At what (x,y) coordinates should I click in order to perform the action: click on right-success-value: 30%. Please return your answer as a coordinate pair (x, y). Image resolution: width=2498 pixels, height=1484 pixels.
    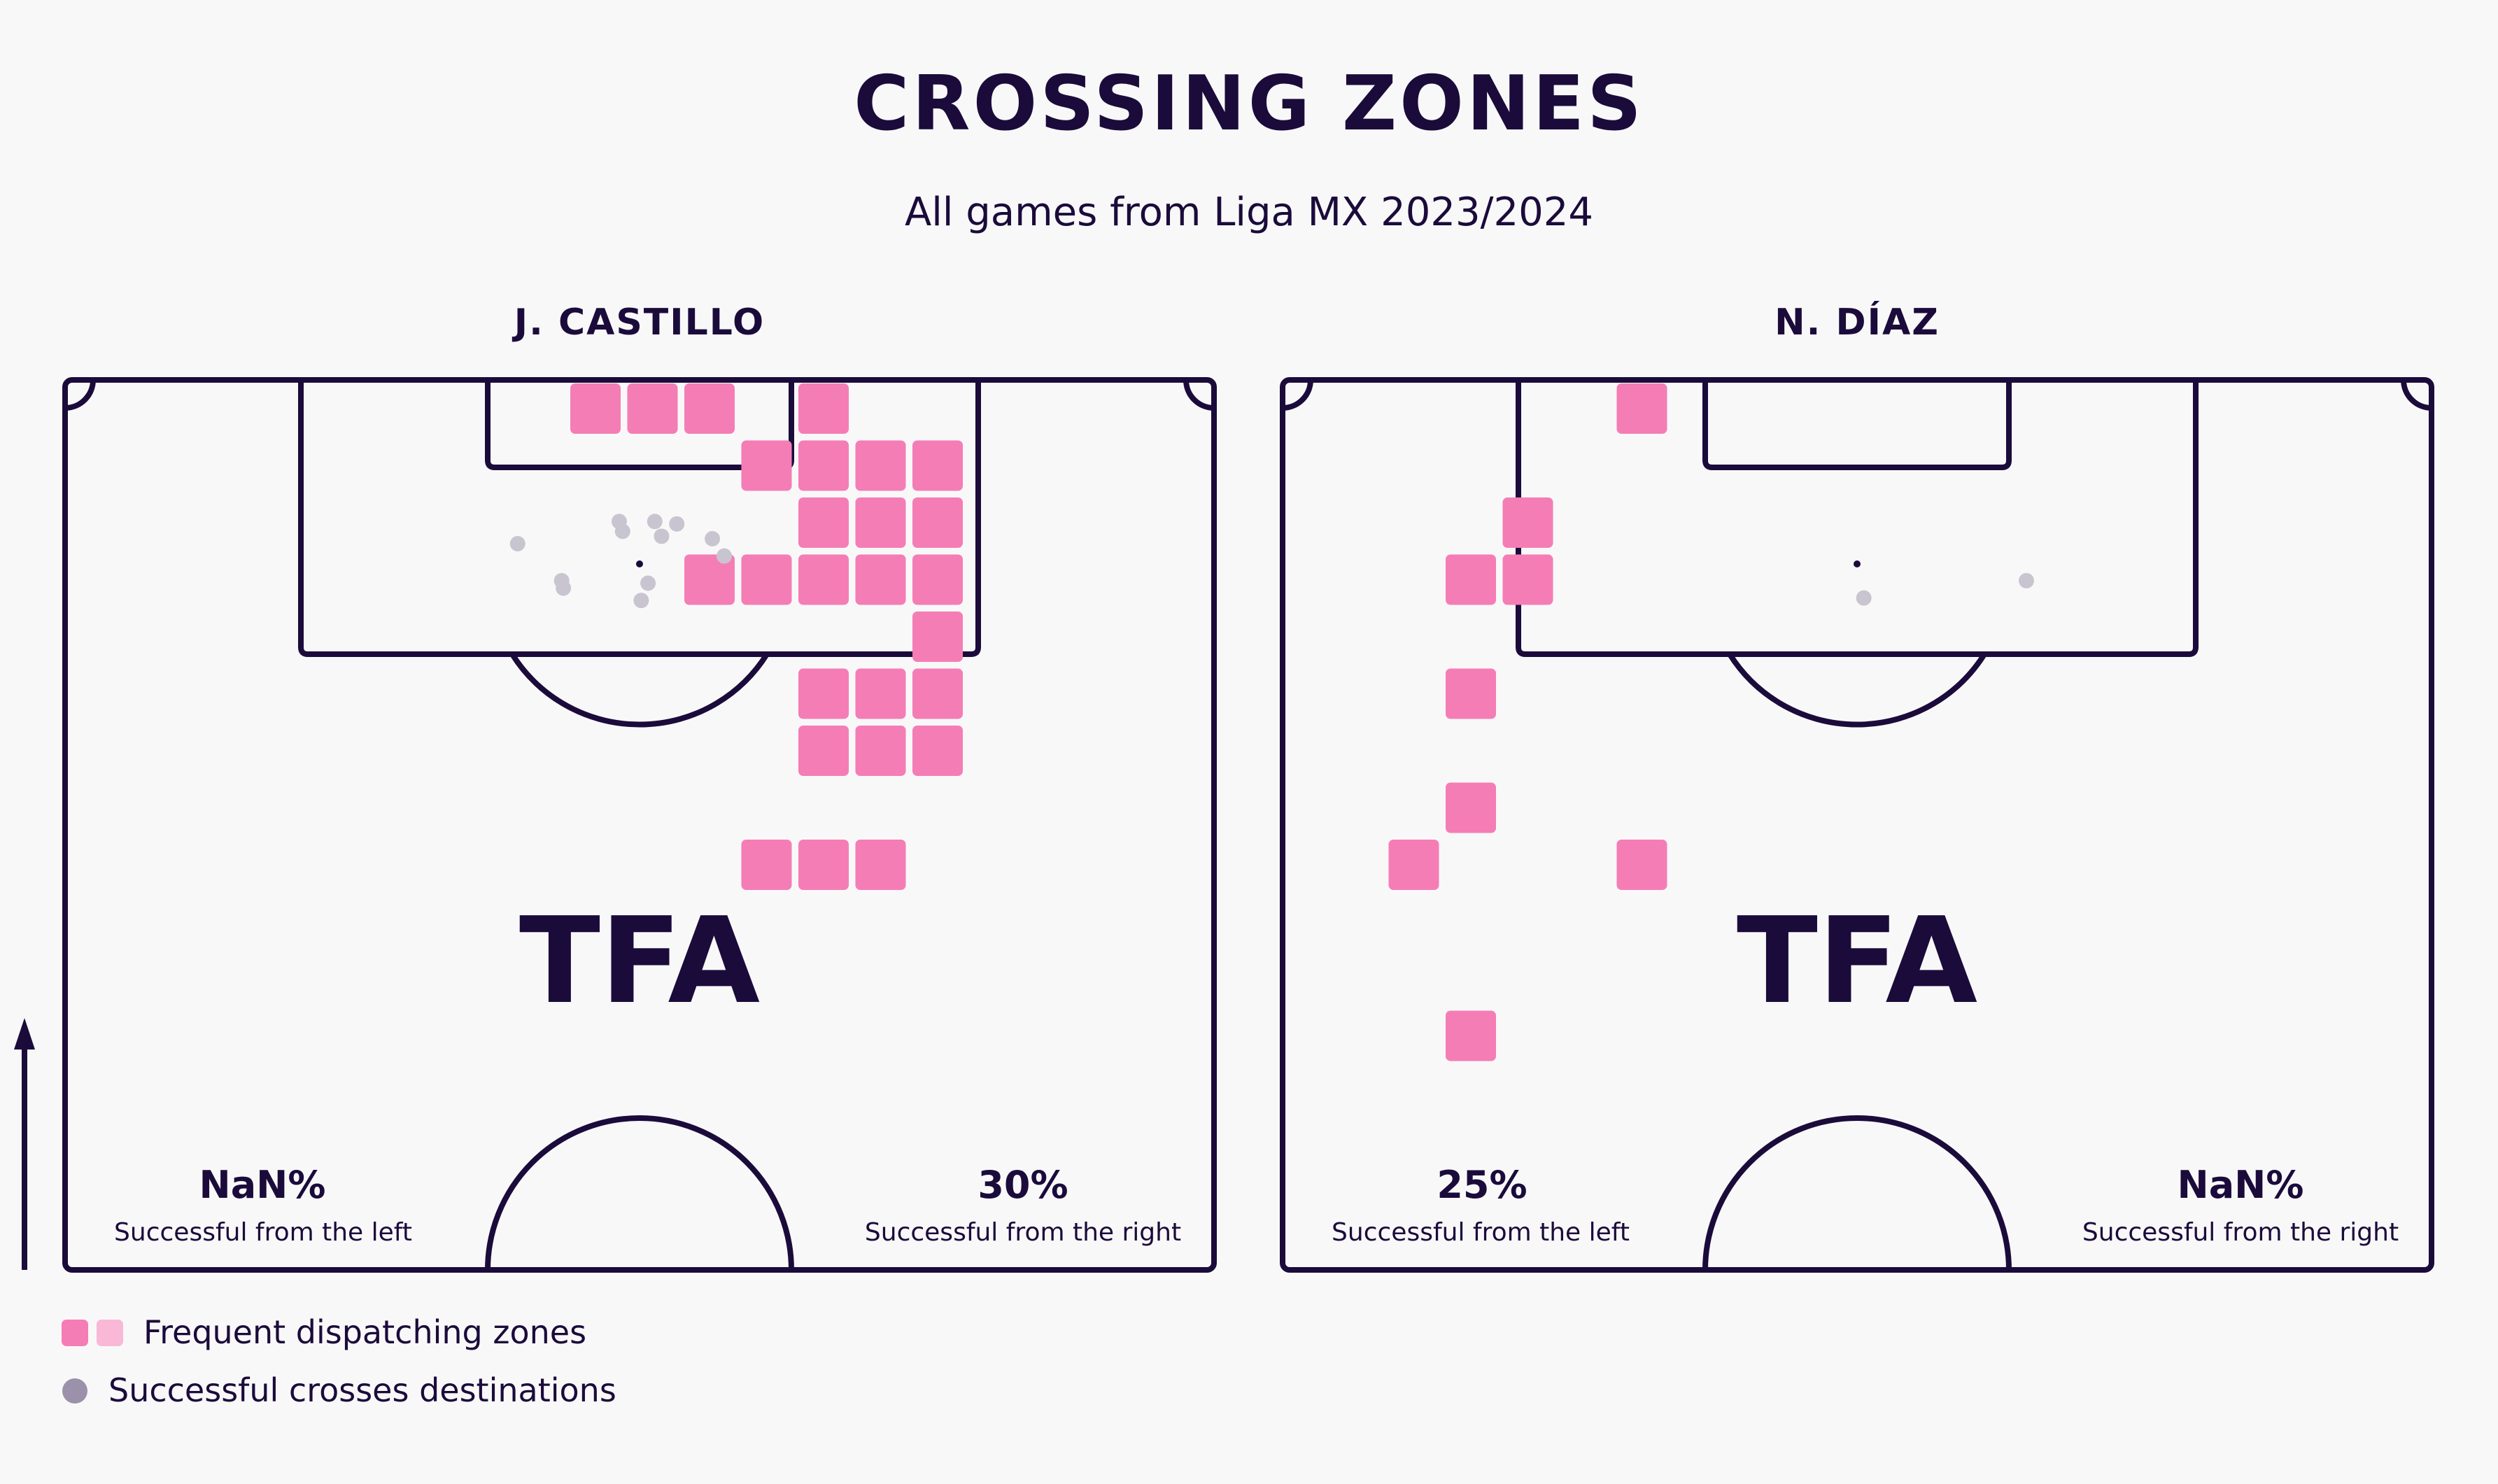
    Looking at the image, I should click on (1023, 1185).